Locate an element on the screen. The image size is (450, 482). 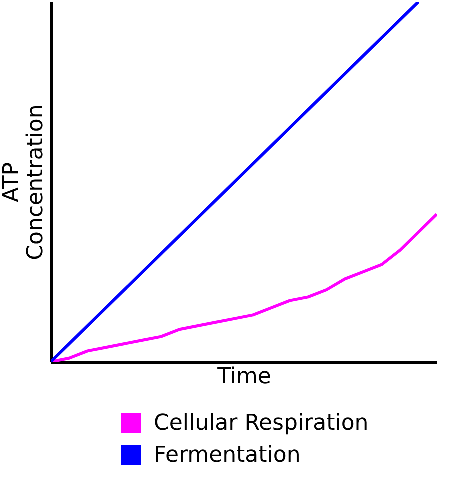
legend-label: Cellular Respiration is located at coordinates (261, 423).